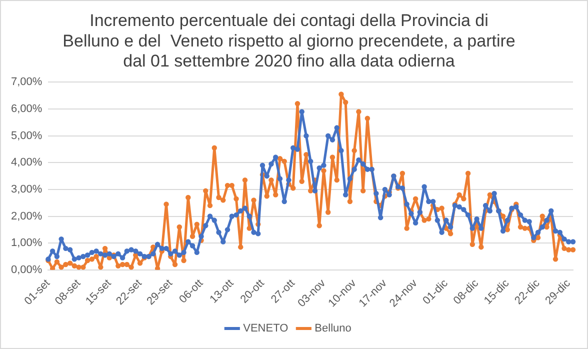 Image resolution: width=588 pixels, height=349 pixels. What do you see at coordinates (26, 162) in the screenshot?
I see `y-tick-label: 4,00%` at bounding box center [26, 162].